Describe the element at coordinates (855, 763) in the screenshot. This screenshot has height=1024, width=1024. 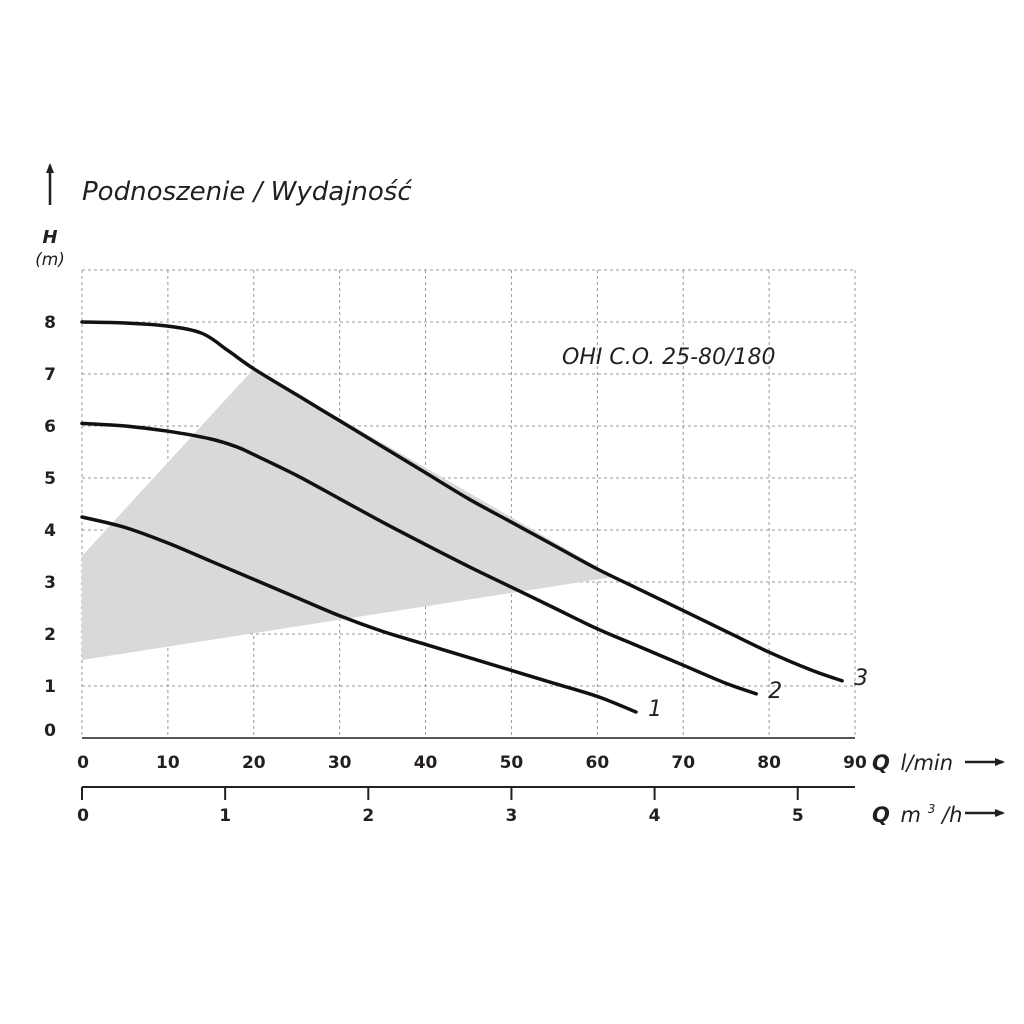
I see `x-tick-label: 90` at that location.